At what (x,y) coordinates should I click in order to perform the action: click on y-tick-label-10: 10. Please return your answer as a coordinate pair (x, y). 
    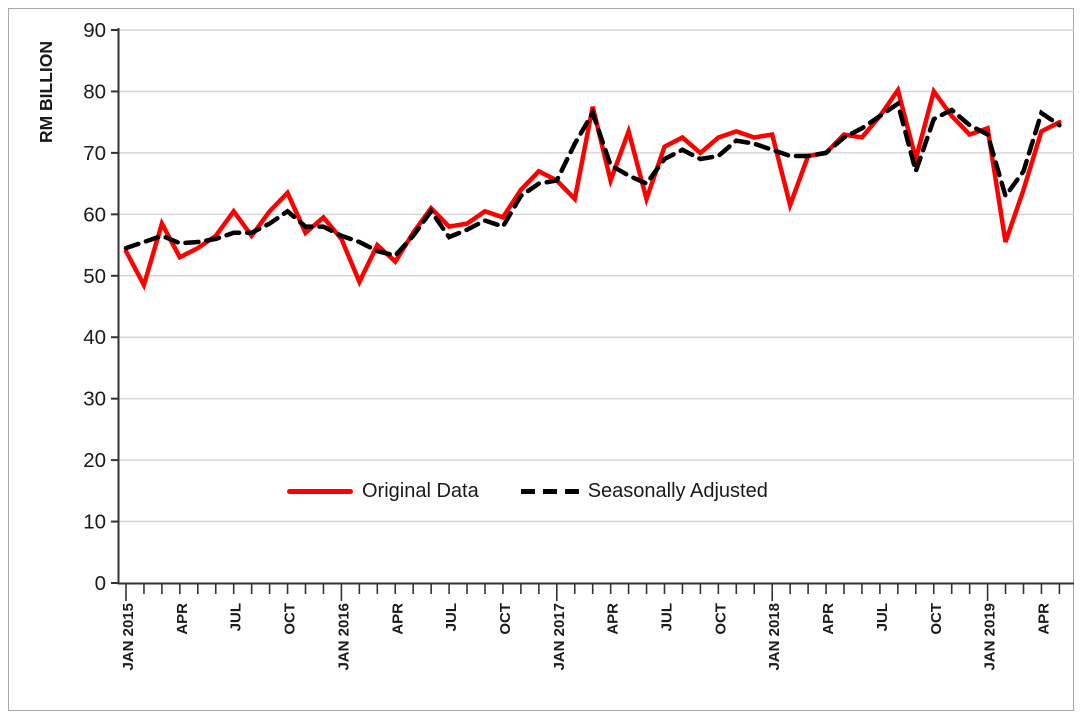
    Looking at the image, I should click on (94, 522).